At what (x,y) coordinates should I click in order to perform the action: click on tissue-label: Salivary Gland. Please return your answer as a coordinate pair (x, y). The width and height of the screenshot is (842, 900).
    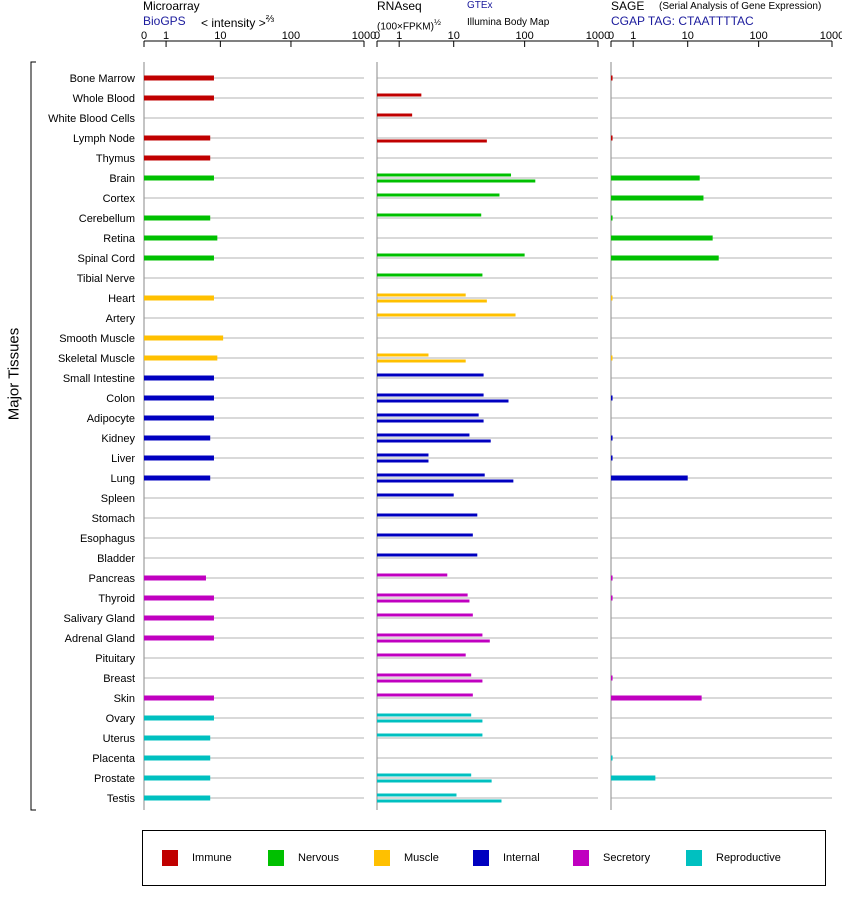
    Looking at the image, I should click on (99, 619).